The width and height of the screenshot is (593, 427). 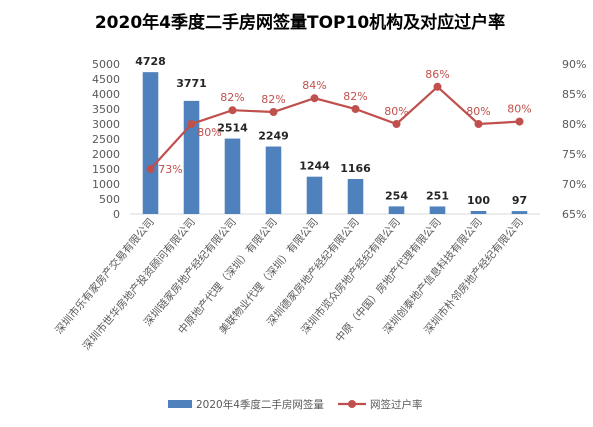 I want to click on y-left-tick-label: 500, so click(x=109, y=199).